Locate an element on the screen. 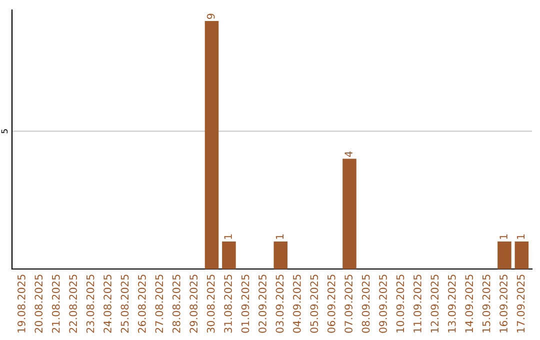 The height and width of the screenshot is (340, 540). x-tick-label: 14.09.2025 is located at coordinates (469, 303).